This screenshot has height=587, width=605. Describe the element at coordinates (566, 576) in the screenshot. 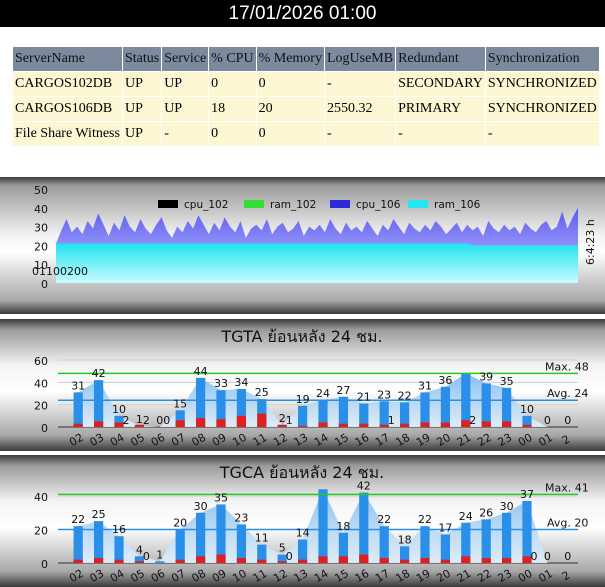

I see `x-tick-label: 2` at that location.